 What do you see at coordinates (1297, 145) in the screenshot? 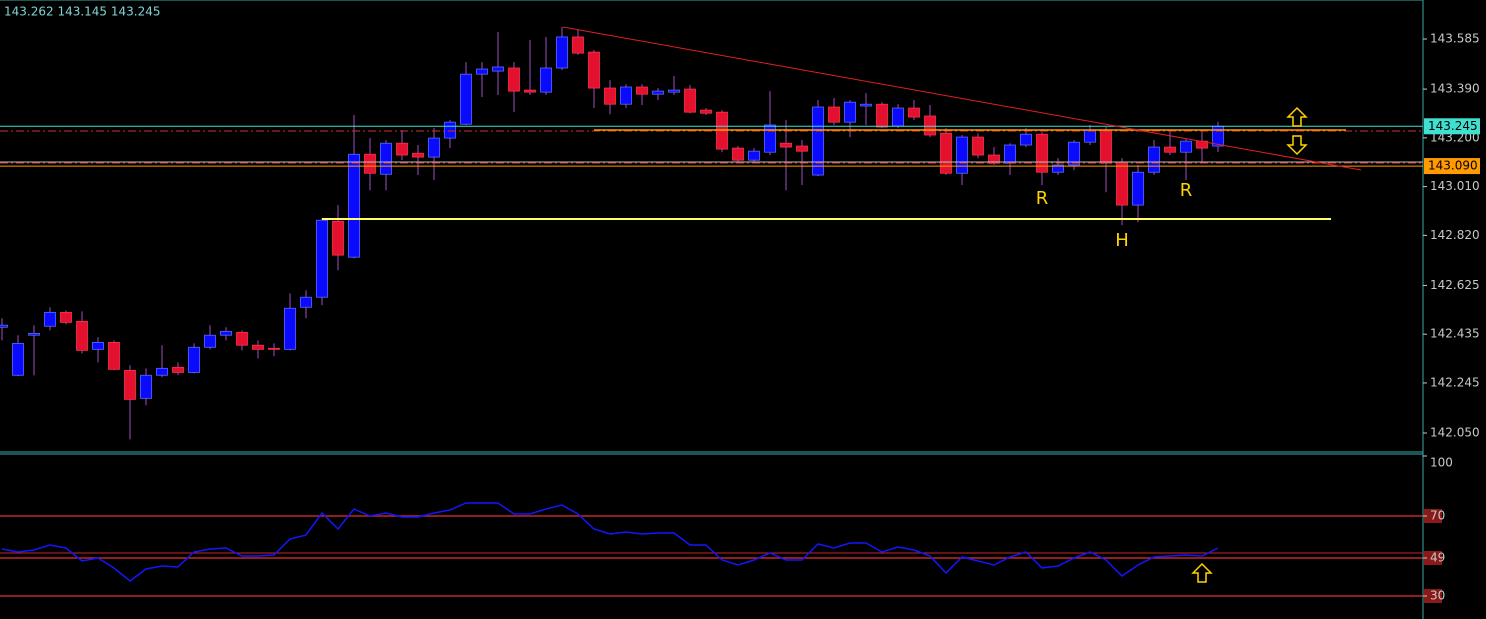
I see `arrow-down` at bounding box center [1297, 145].